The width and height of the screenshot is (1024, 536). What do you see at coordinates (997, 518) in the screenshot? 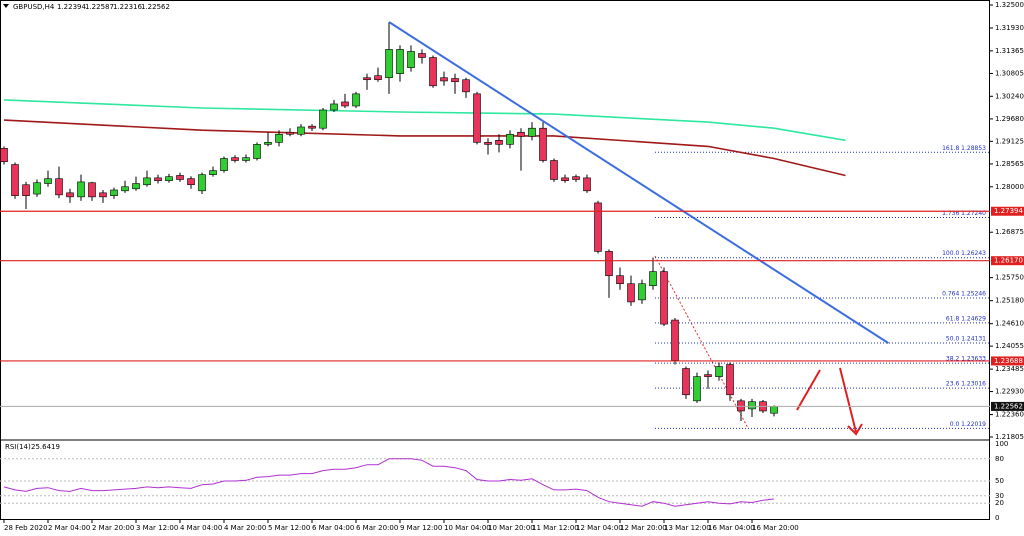
I see `rsi-tick-label: 0` at bounding box center [997, 518].